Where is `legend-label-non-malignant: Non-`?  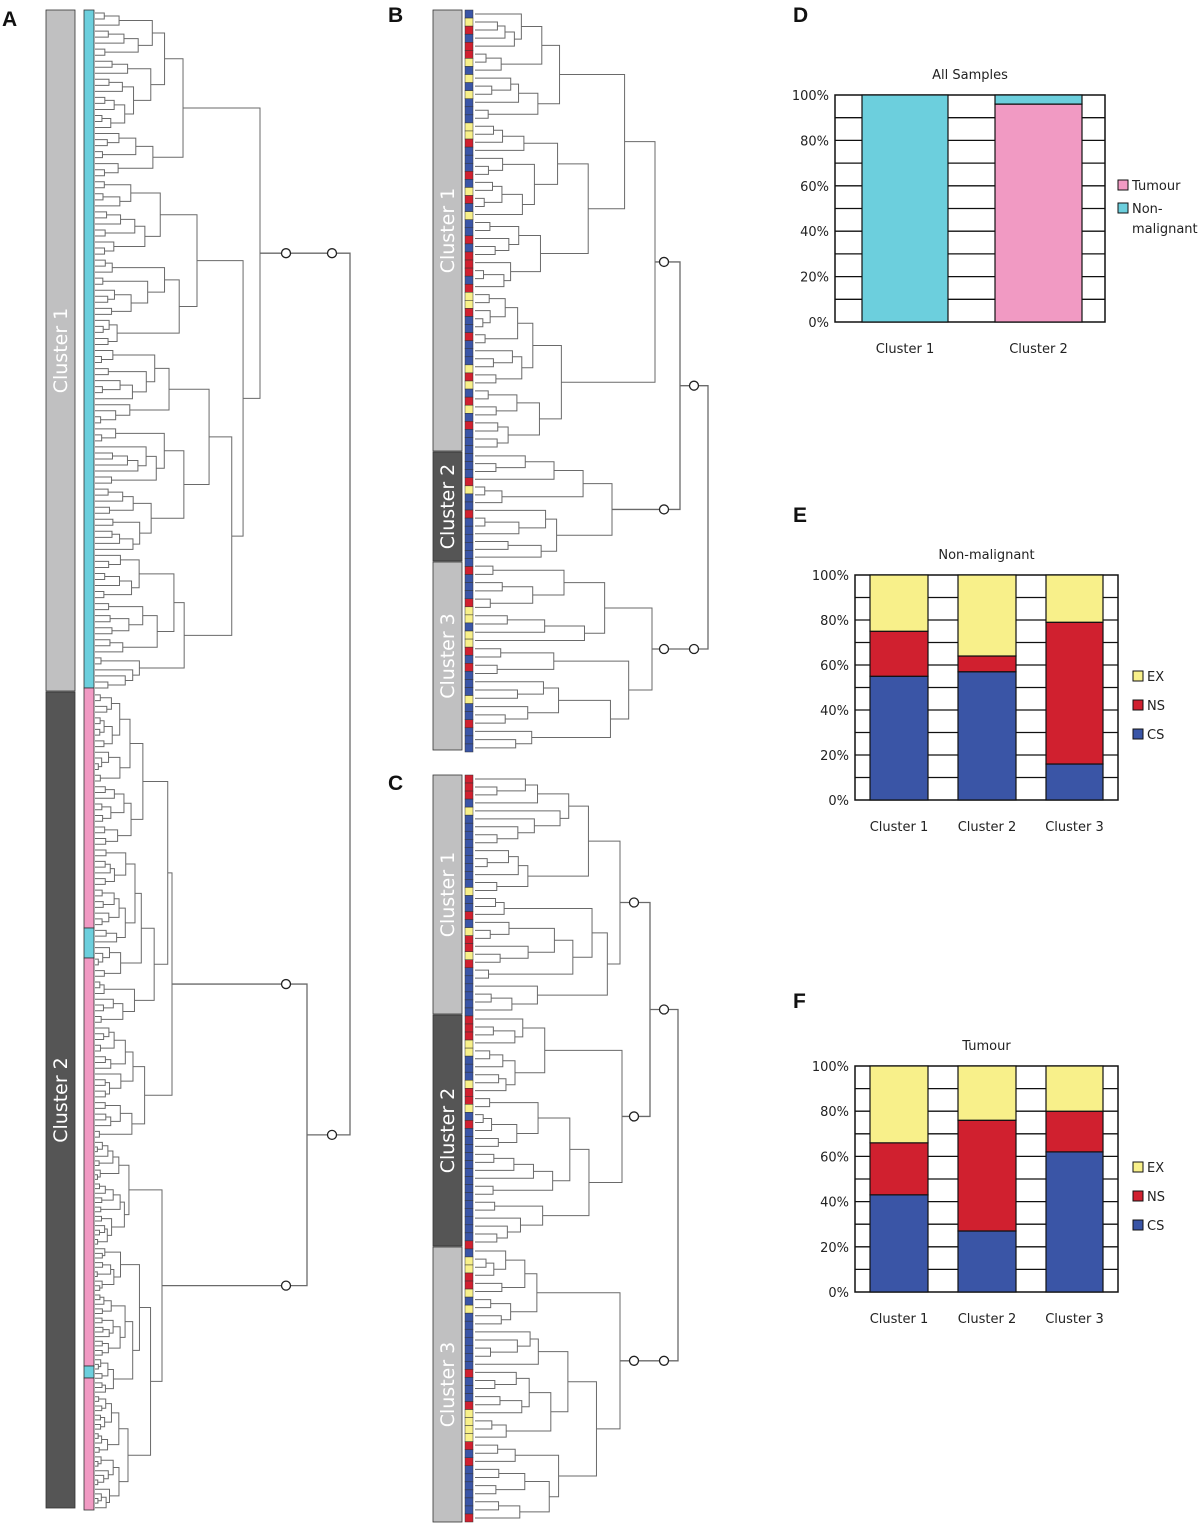 legend-label-non-malignant: Non- is located at coordinates (1147, 209).